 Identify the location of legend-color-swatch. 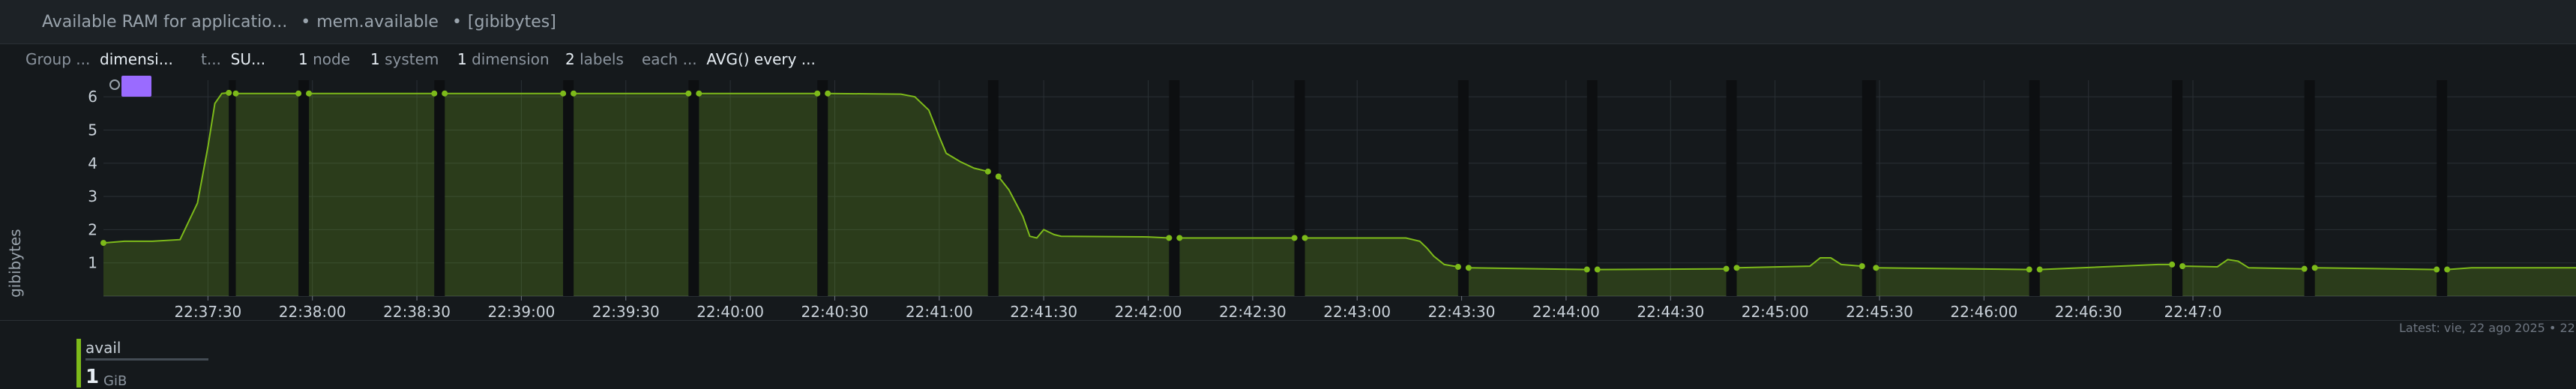
(78, 363).